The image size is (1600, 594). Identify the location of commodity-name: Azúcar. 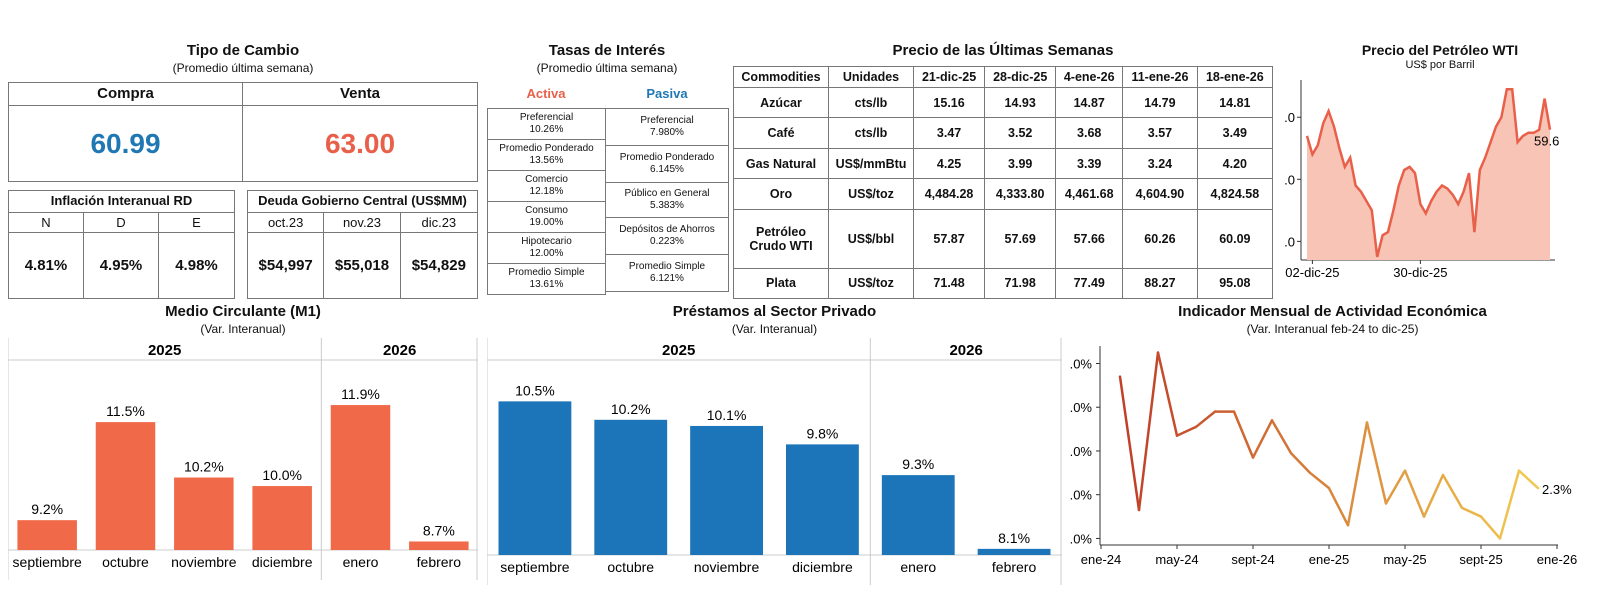
(781, 102).